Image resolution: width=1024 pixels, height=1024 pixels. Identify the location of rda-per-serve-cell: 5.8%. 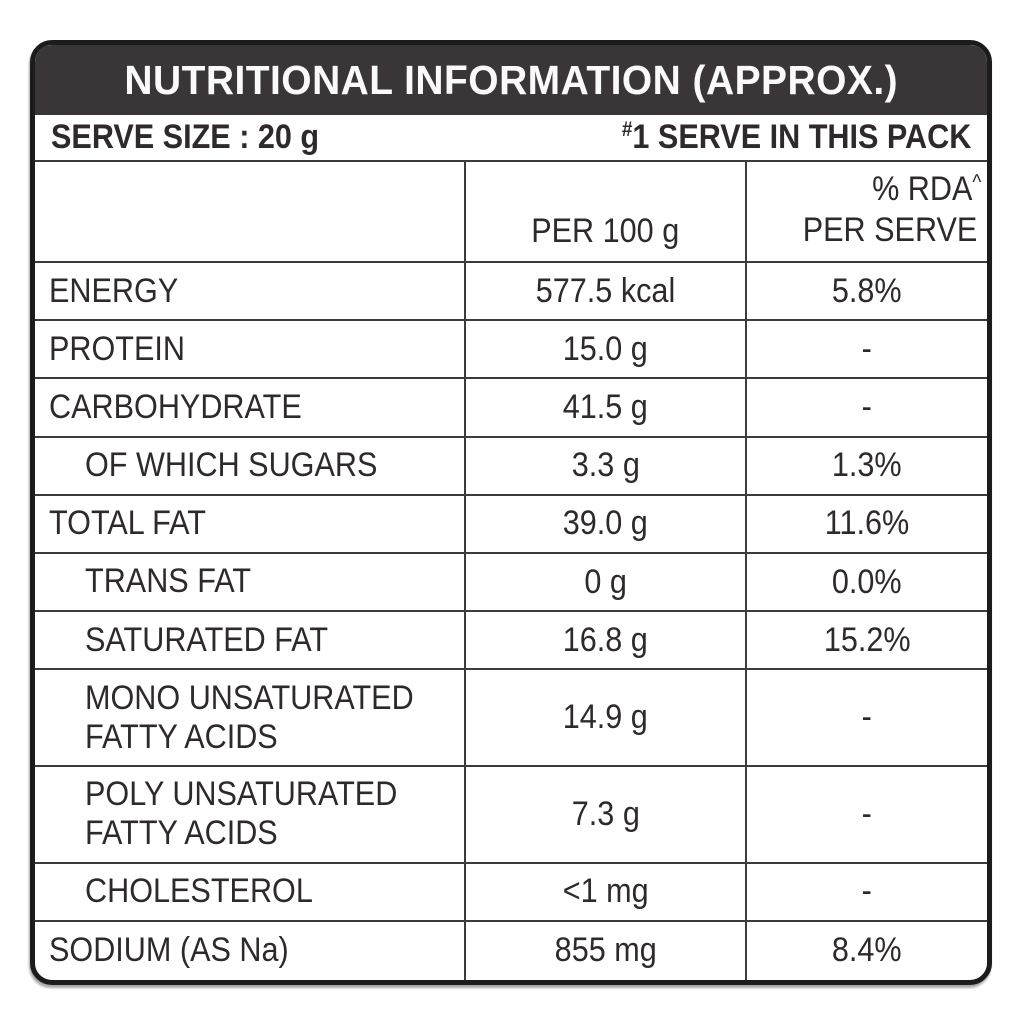
(867, 291).